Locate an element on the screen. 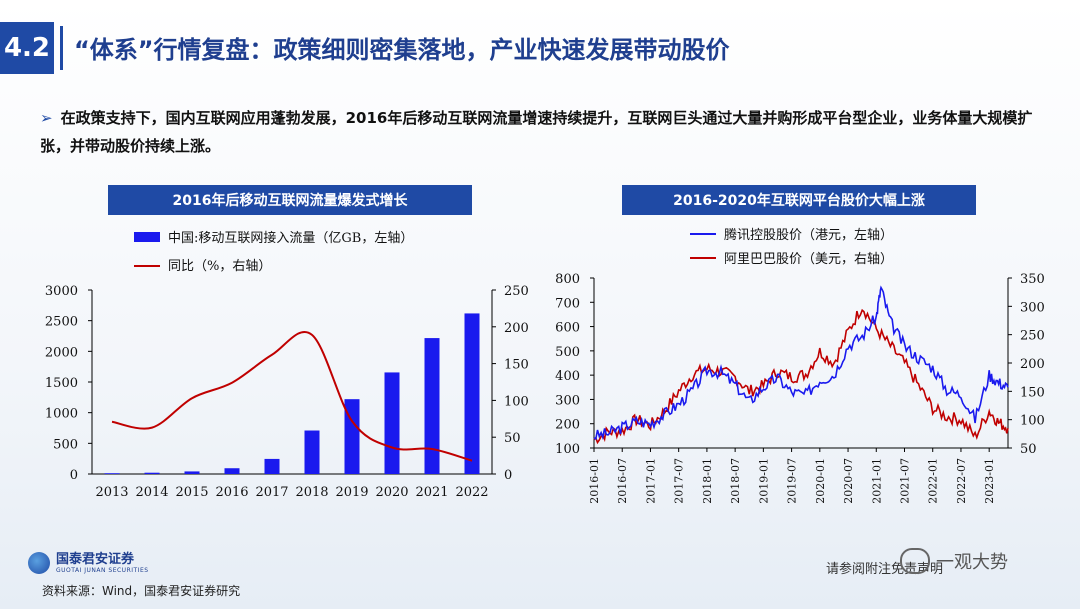 This screenshot has width=1080, height=609. x-tick-label: 2020-07 is located at coordinates (848, 481).